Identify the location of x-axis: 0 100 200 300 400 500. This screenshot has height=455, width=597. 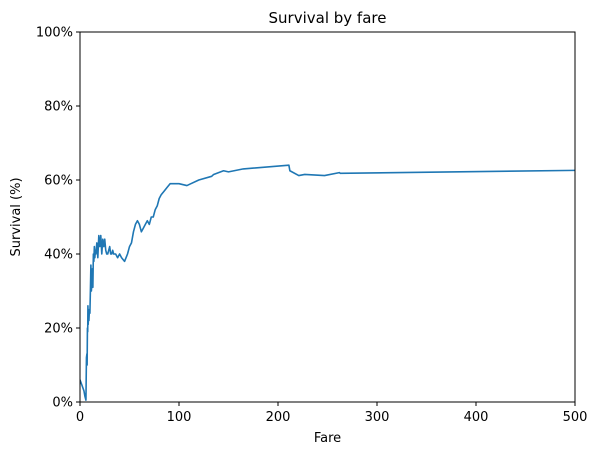
(332, 413).